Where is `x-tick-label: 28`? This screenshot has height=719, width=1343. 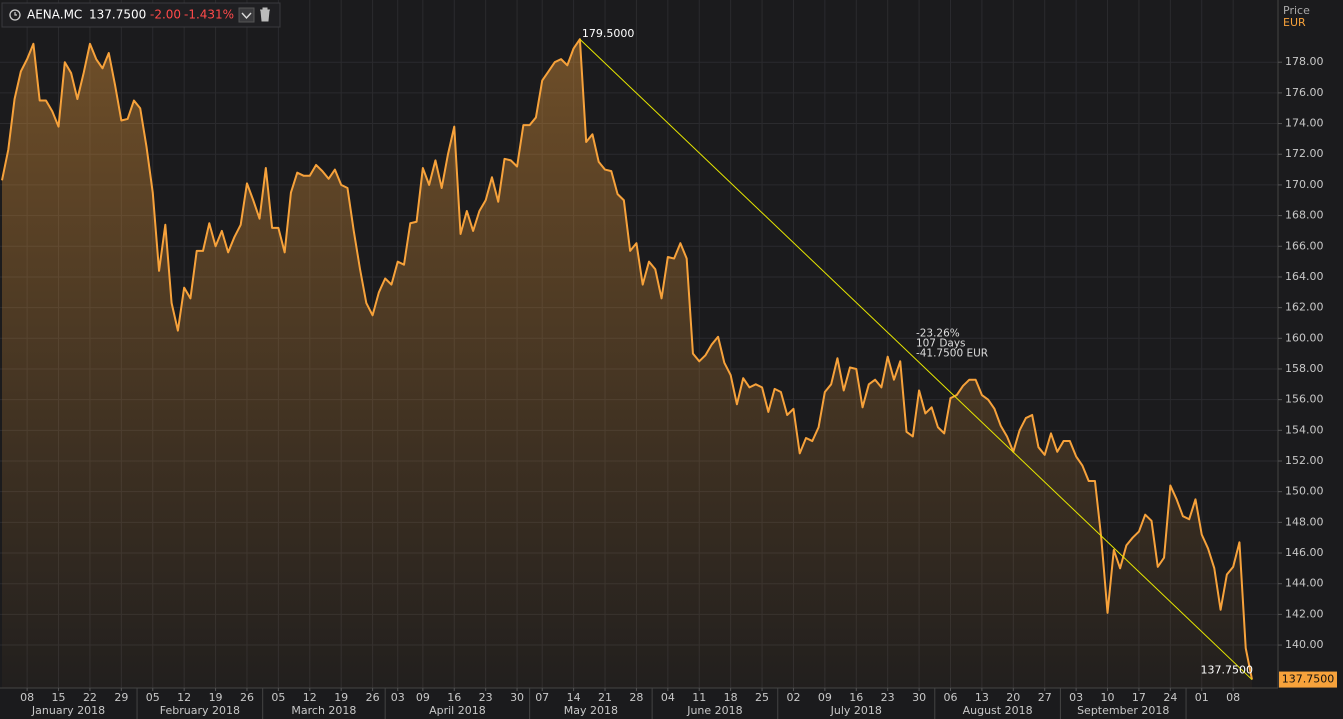
x-tick-label: 28 is located at coordinates (636, 697).